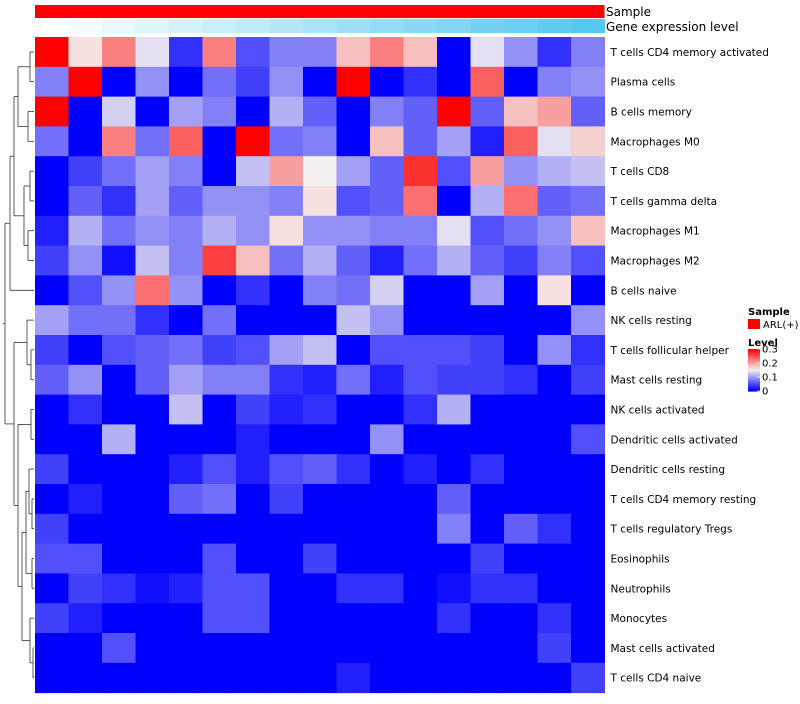 This screenshot has width=800, height=704. What do you see at coordinates (655, 142) in the screenshot?
I see `row-label: Macrophages M0` at bounding box center [655, 142].